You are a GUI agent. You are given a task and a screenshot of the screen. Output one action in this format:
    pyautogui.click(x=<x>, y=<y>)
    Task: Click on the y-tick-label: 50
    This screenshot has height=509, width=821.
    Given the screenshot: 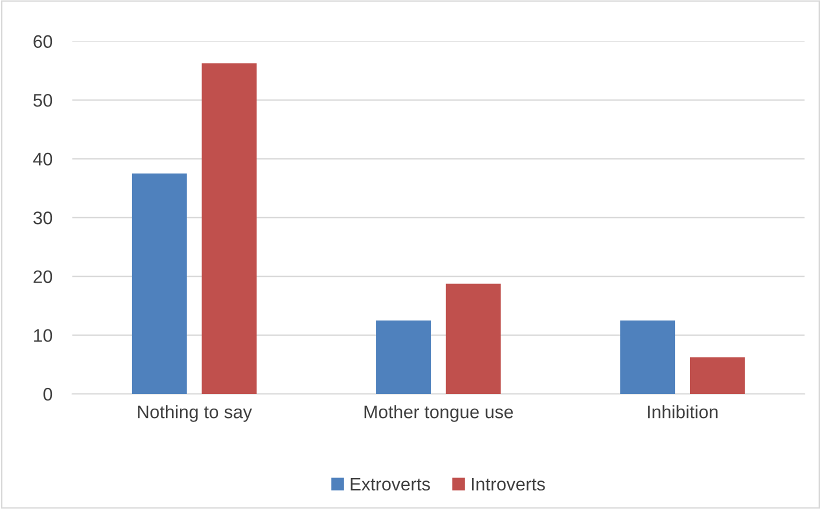 What is the action you would take?
    pyautogui.click(x=42, y=100)
    